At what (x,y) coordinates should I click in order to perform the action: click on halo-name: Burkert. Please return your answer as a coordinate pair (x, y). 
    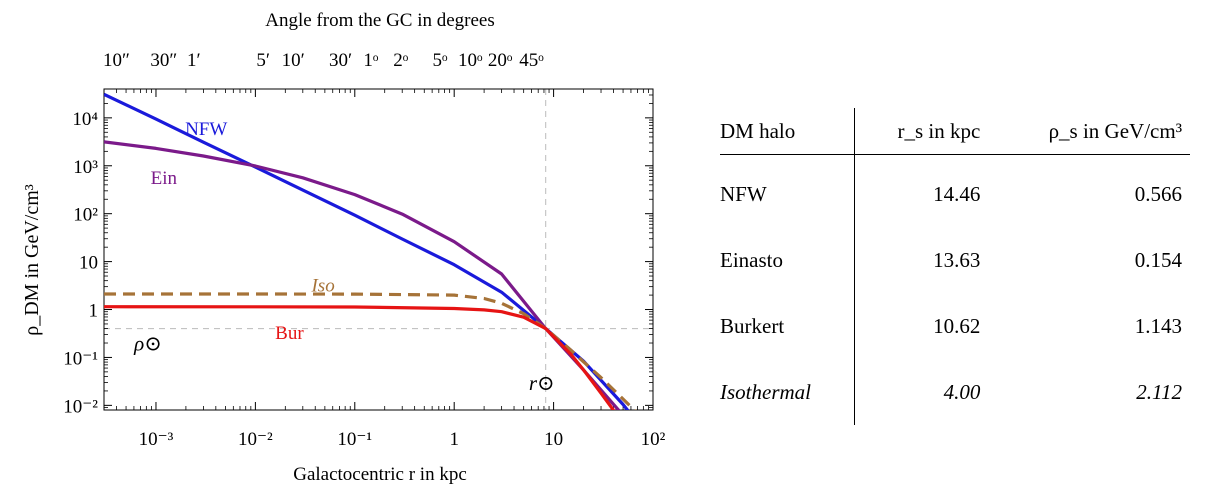
    Looking at the image, I should click on (787, 326).